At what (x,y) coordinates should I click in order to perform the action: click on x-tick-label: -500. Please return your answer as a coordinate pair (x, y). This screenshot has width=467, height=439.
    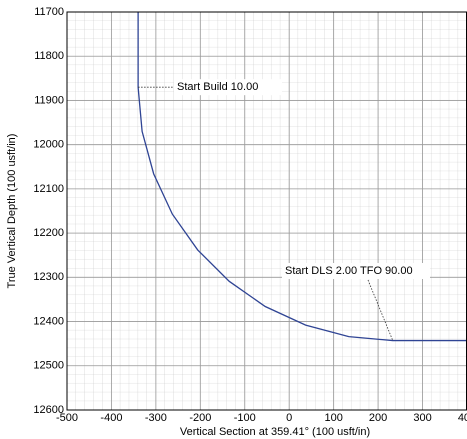
    Looking at the image, I should click on (67, 418).